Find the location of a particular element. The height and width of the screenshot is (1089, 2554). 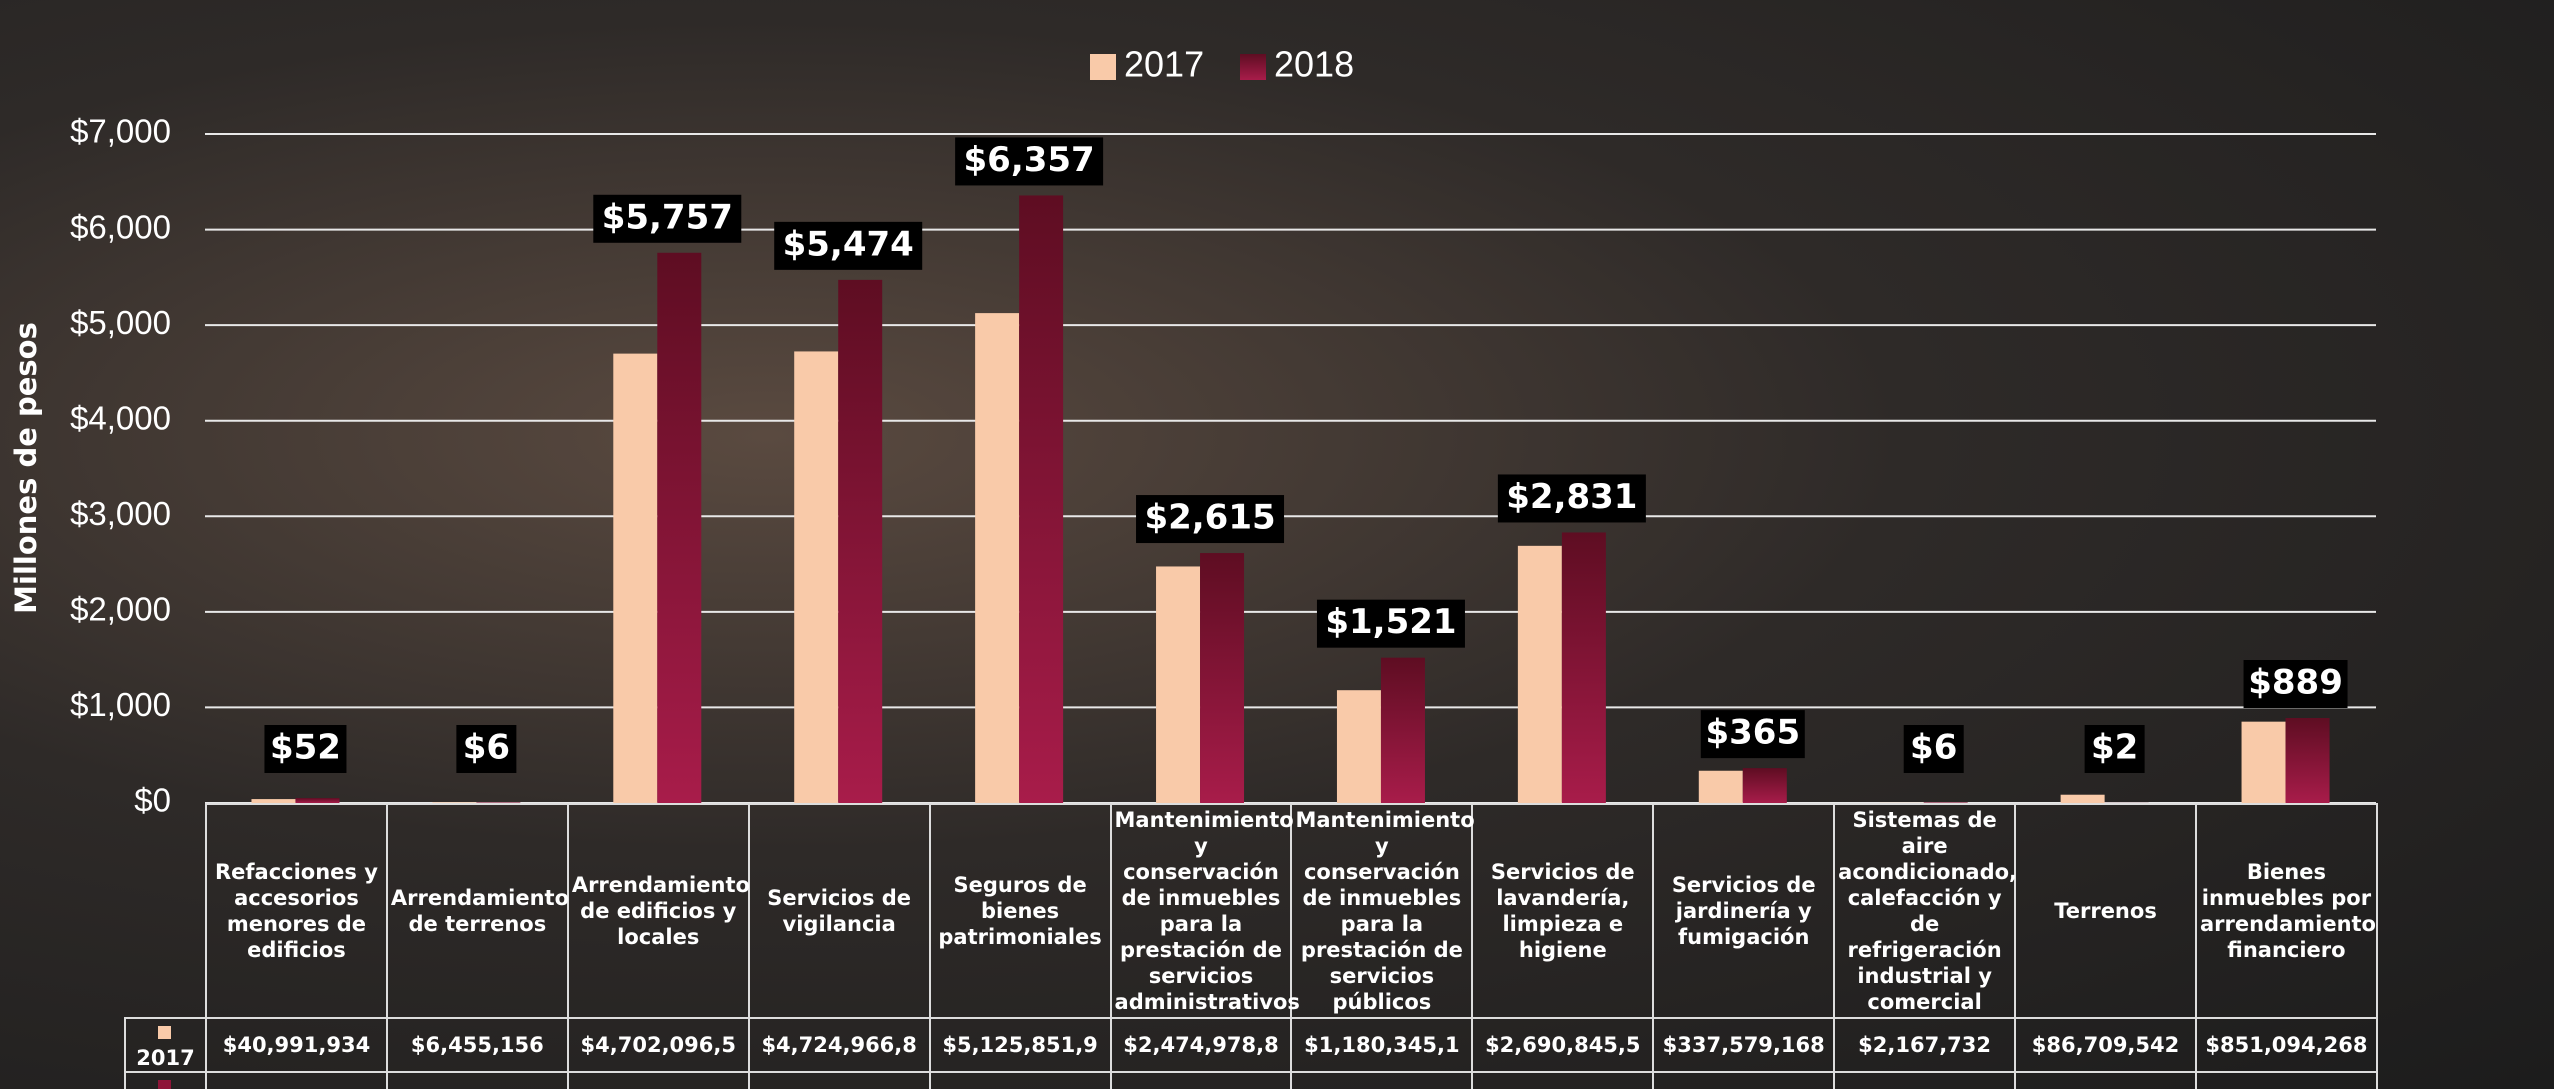

row-label: 2017 is located at coordinates (165, 1058).